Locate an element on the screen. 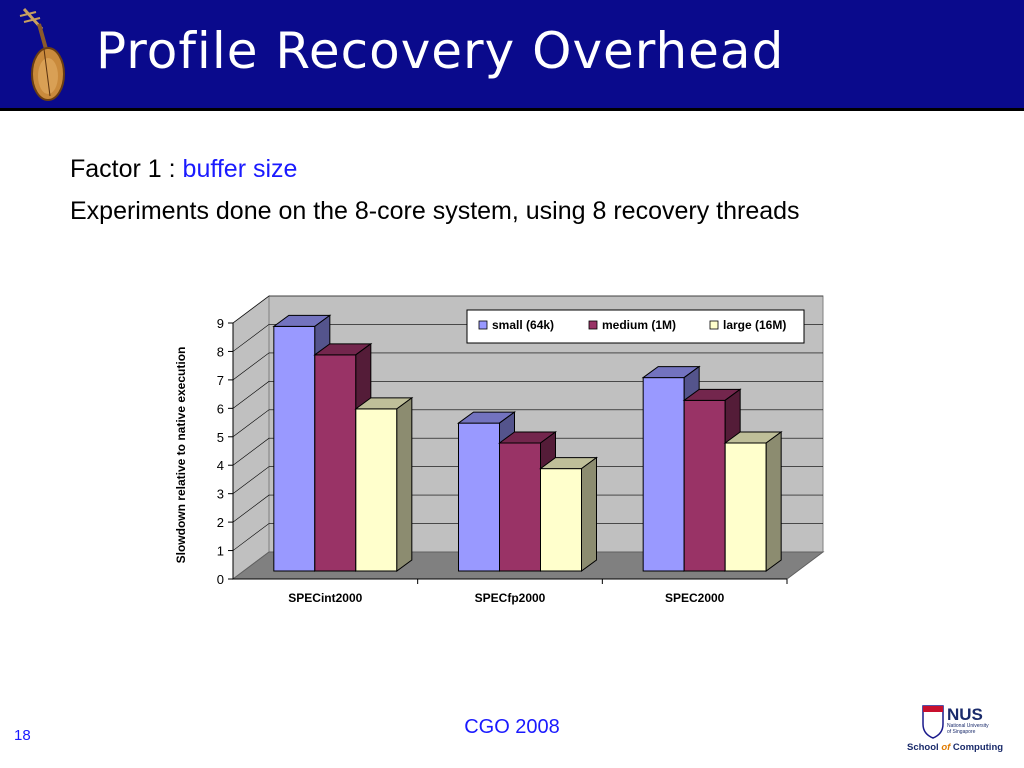 Image resolution: width=1024 pixels, height=768 pixels. y-tick-label: 1 is located at coordinates (220, 551).